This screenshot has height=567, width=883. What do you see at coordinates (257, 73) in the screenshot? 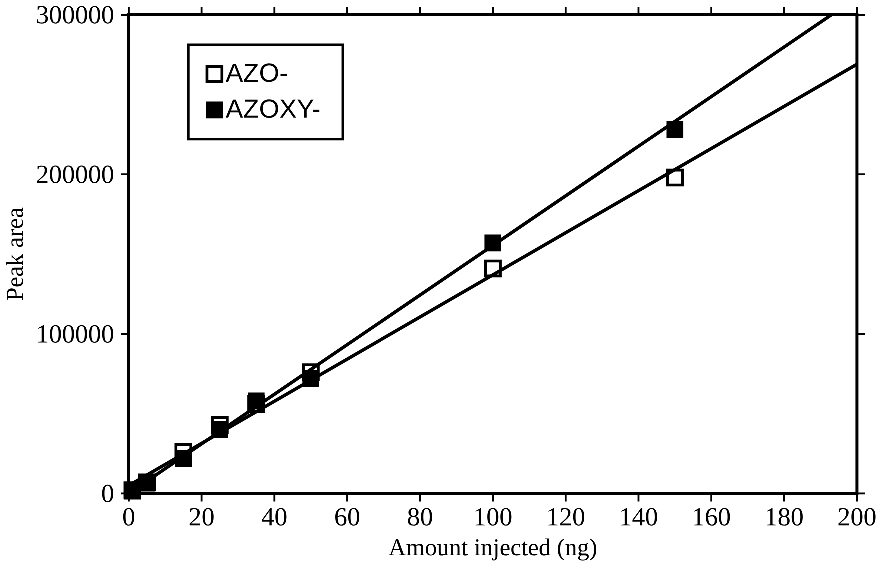
I see `legend-label: AZO-` at bounding box center [257, 73].